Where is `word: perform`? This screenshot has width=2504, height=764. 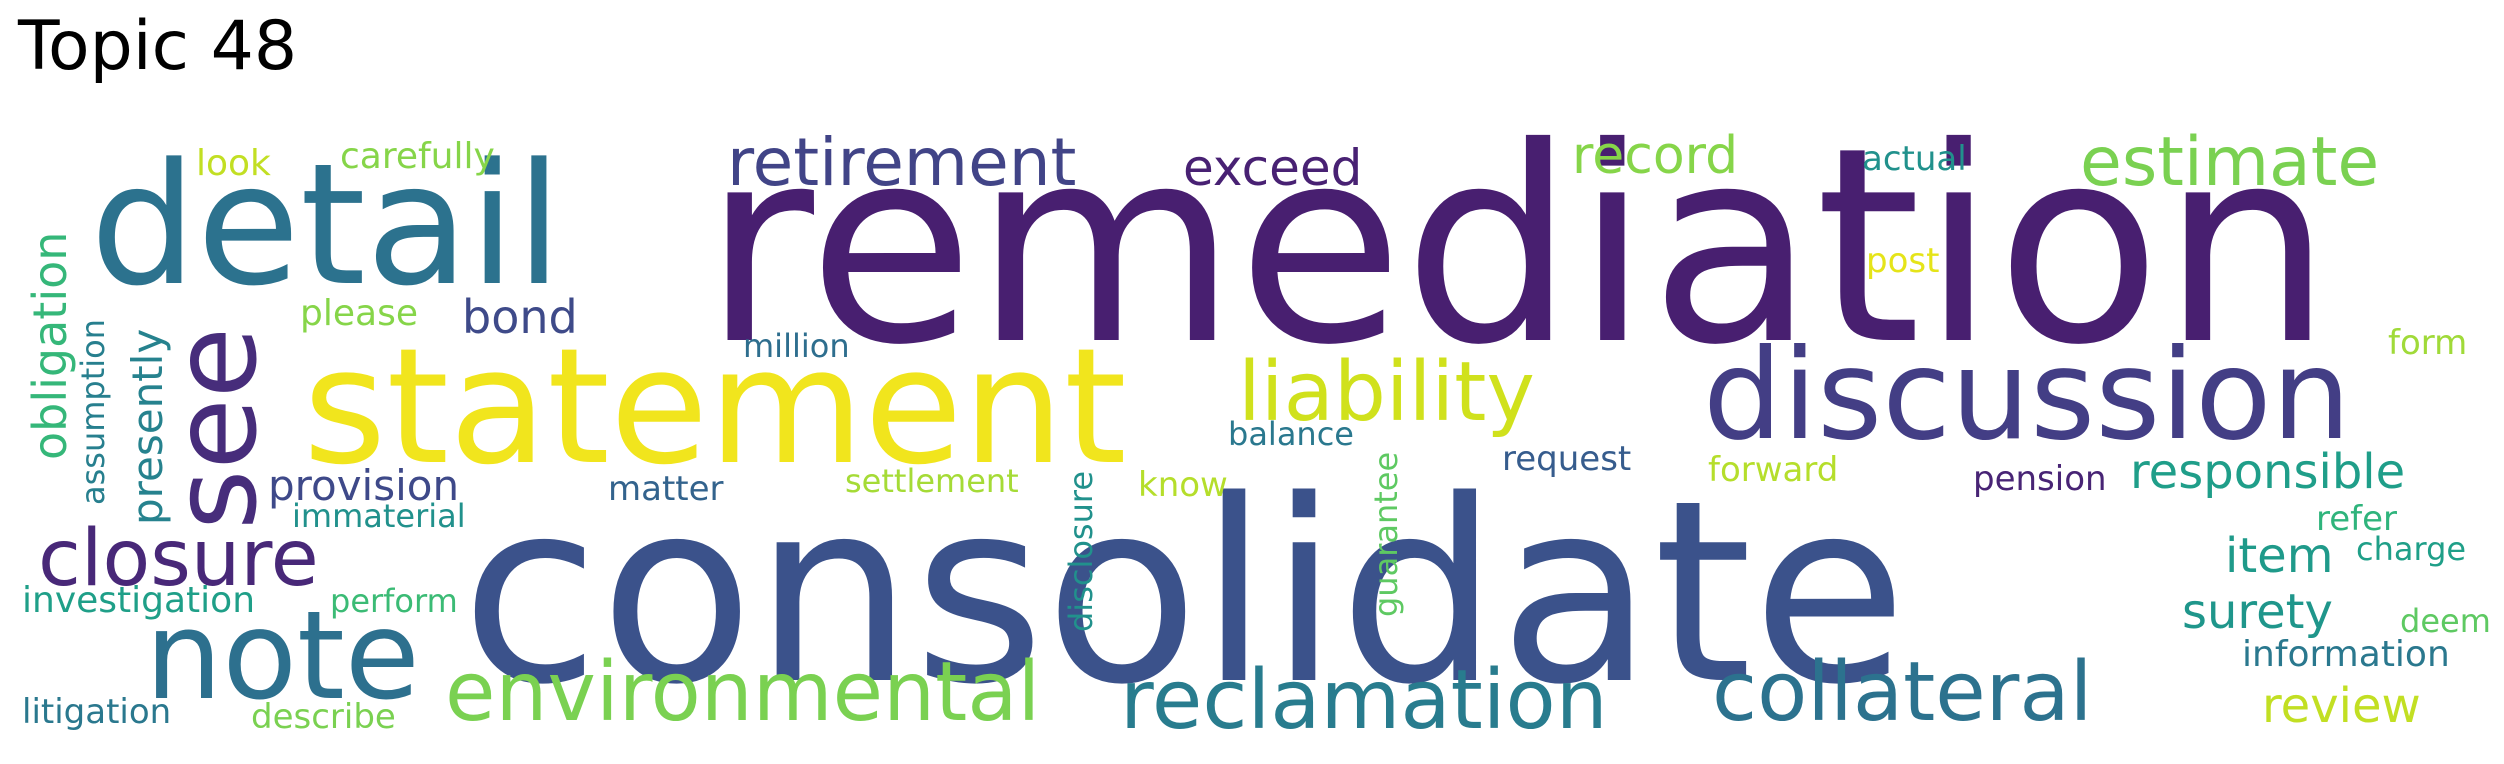 word: perform is located at coordinates (394, 601).